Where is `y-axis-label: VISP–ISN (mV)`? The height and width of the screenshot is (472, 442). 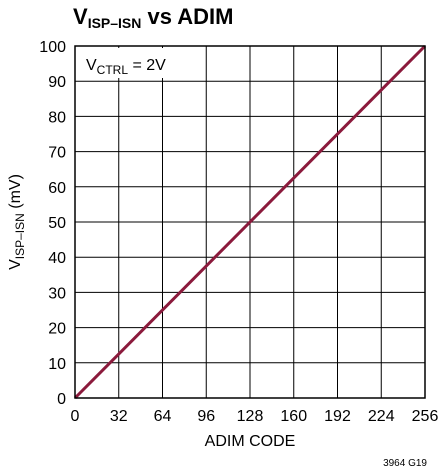 y-axis-label: VISP–ISN (mV) is located at coordinates (17, 222).